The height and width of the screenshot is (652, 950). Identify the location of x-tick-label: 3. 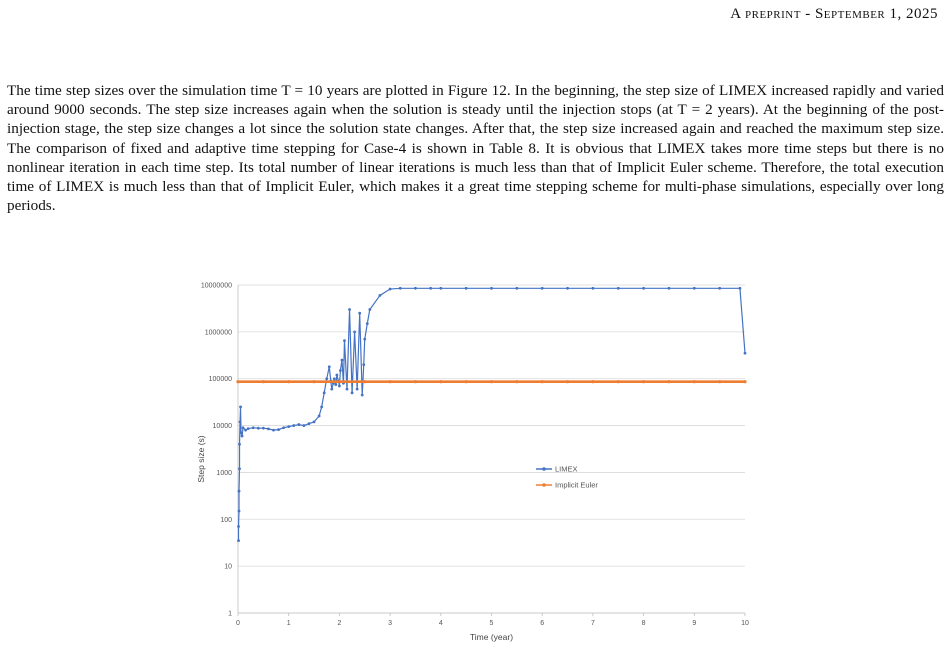
(390, 623).